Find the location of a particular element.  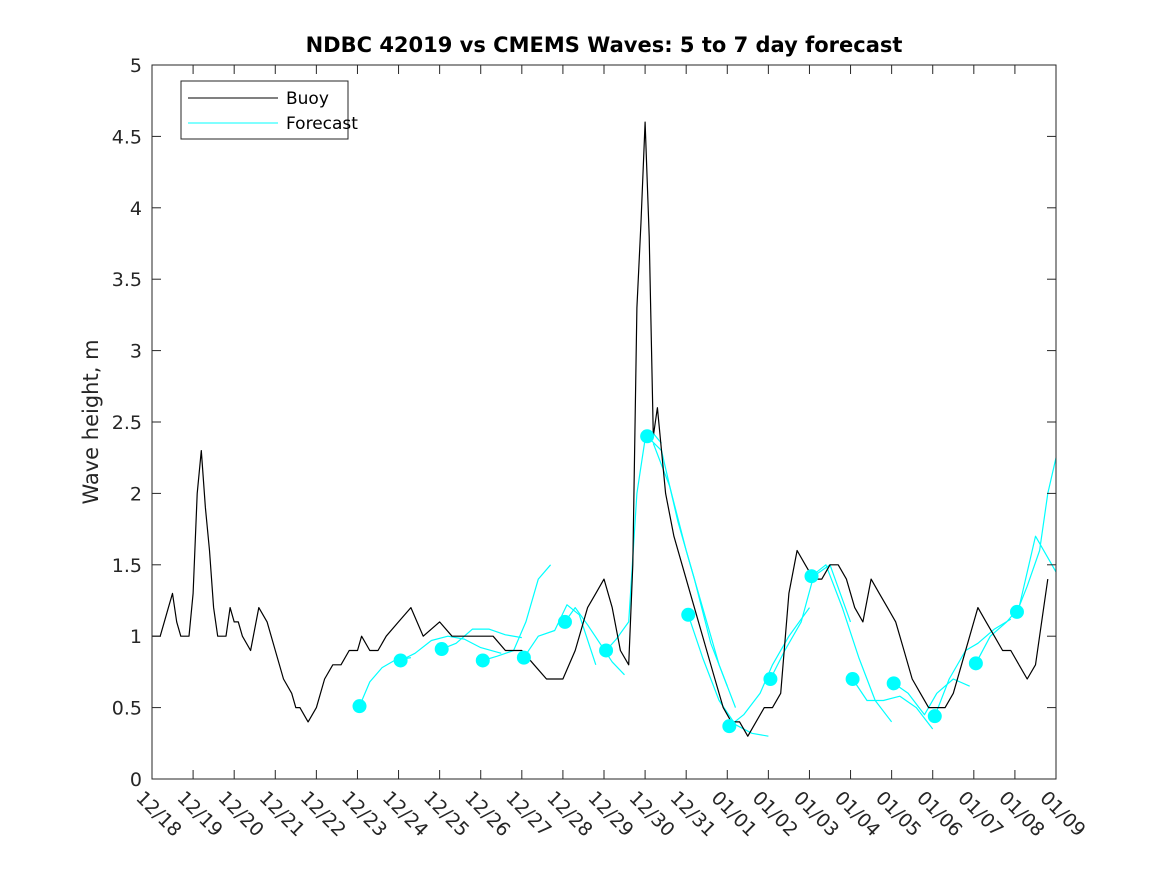

x-tick-label: 12/20 is located at coordinates (241, 814).